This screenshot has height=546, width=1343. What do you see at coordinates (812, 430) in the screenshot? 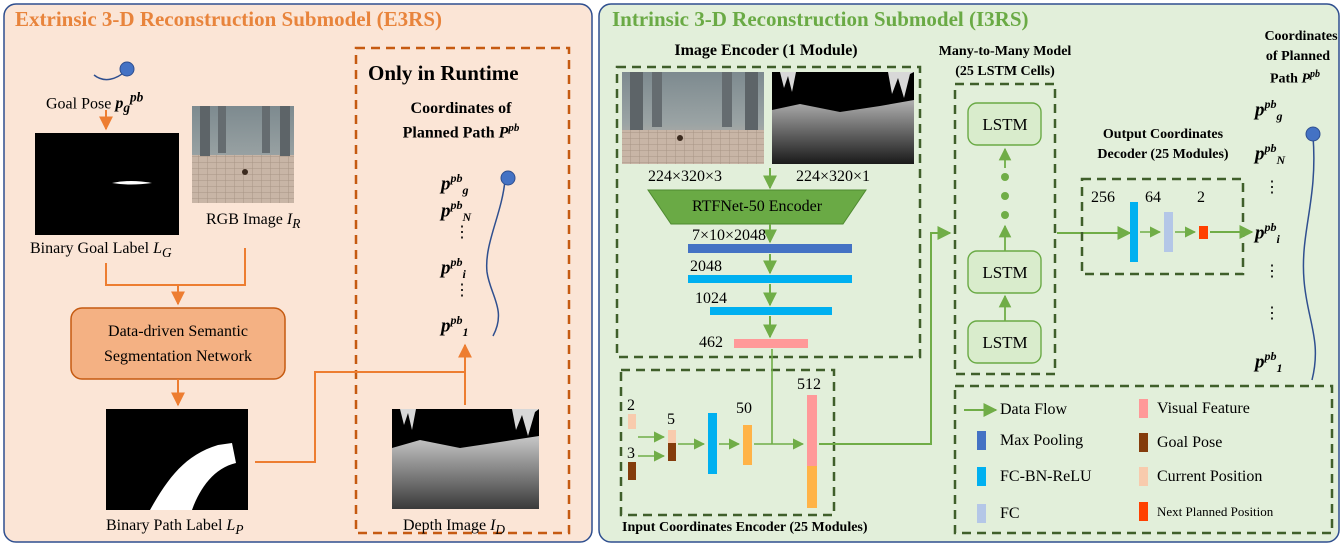
I see `concat-512-visual` at bounding box center [812, 430].